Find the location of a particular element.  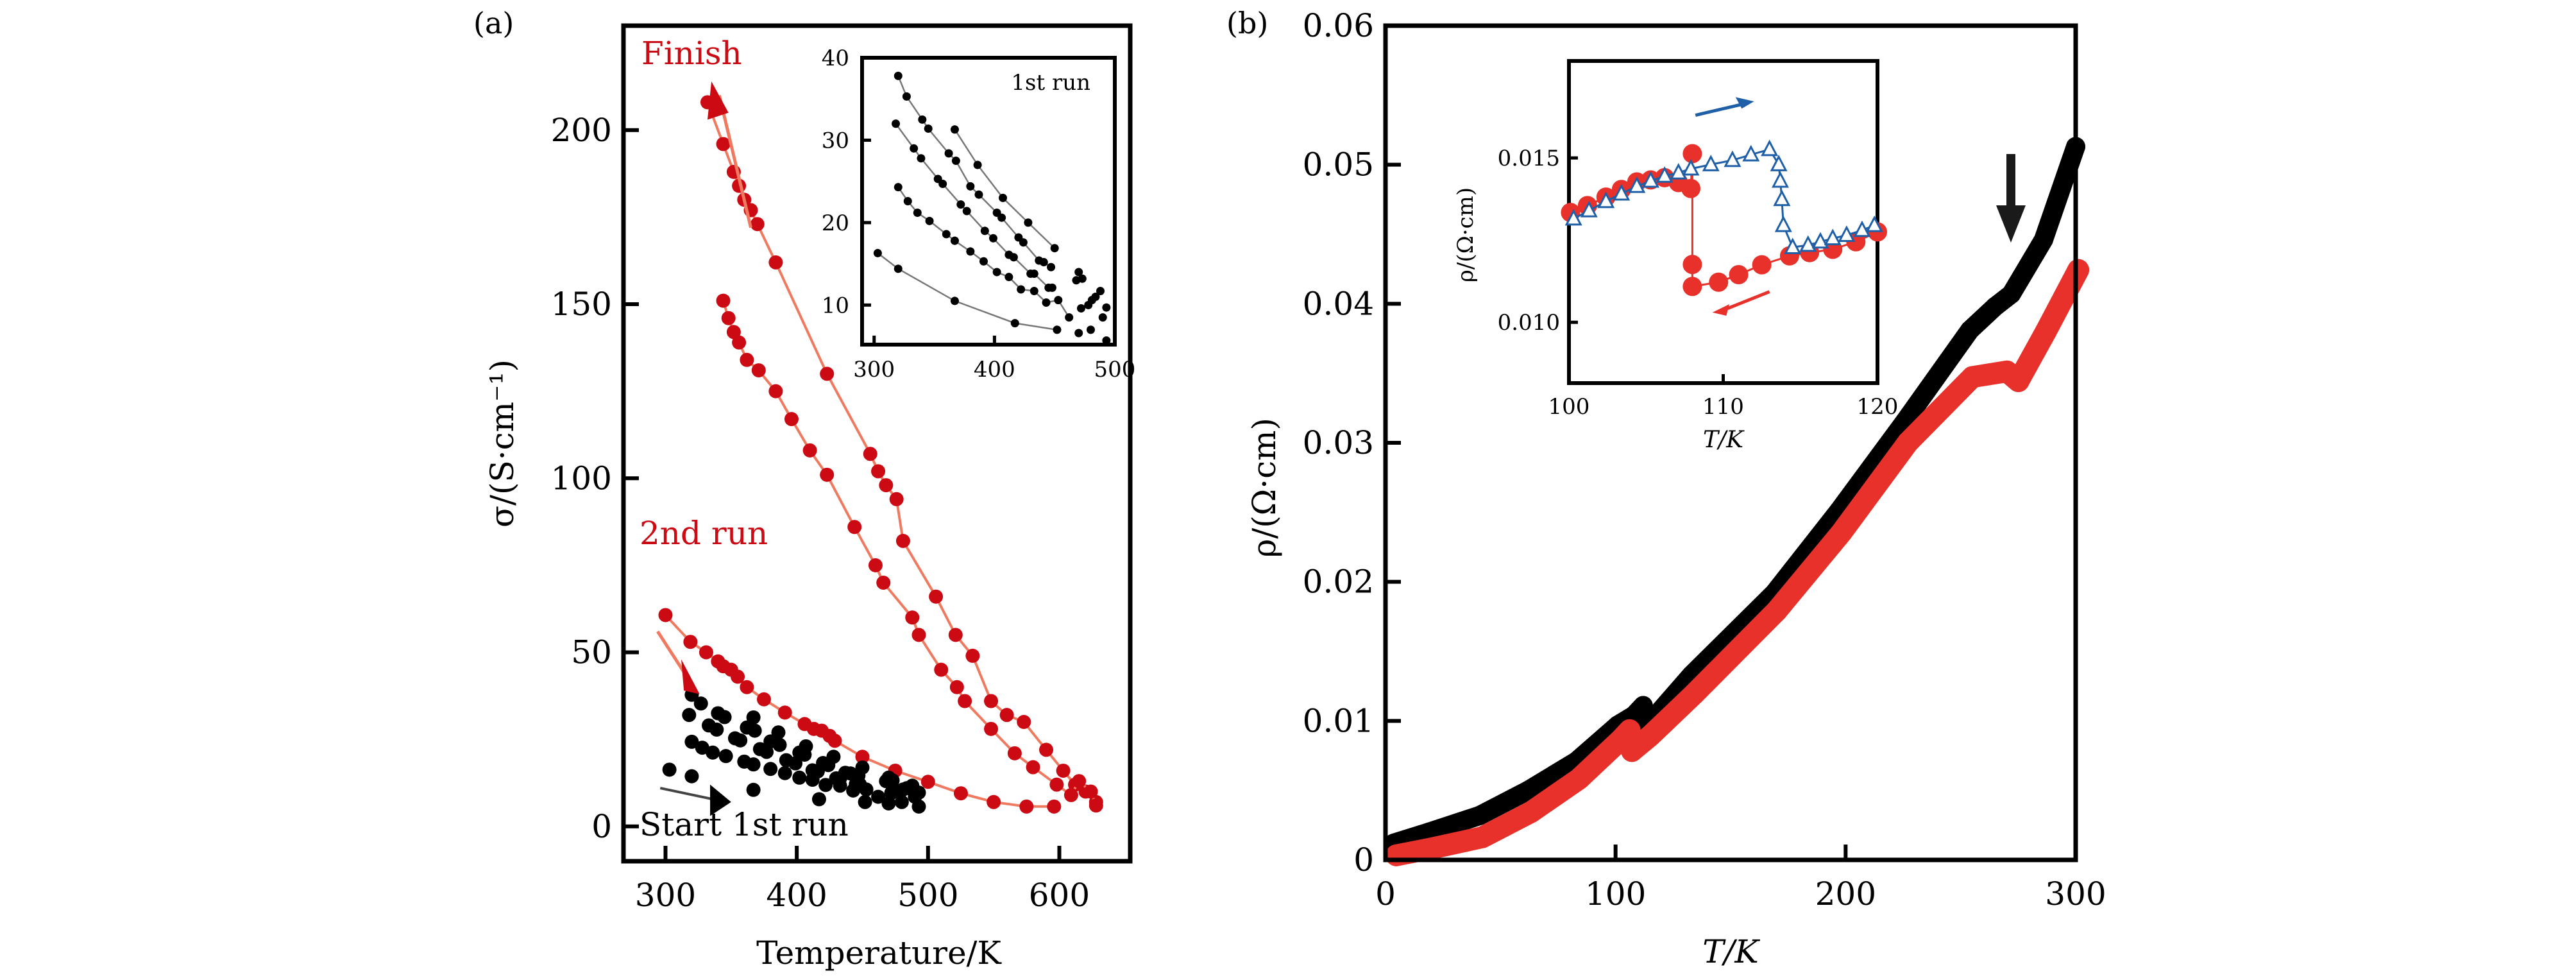

y-tick-label: 0.02 is located at coordinates (1338, 582).